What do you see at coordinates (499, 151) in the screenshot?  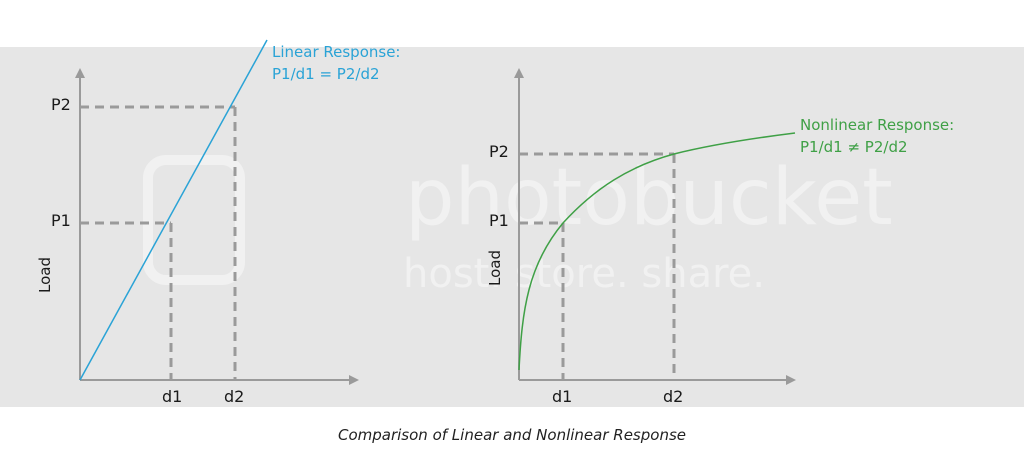 I see `right-p2-label: P2` at bounding box center [499, 151].